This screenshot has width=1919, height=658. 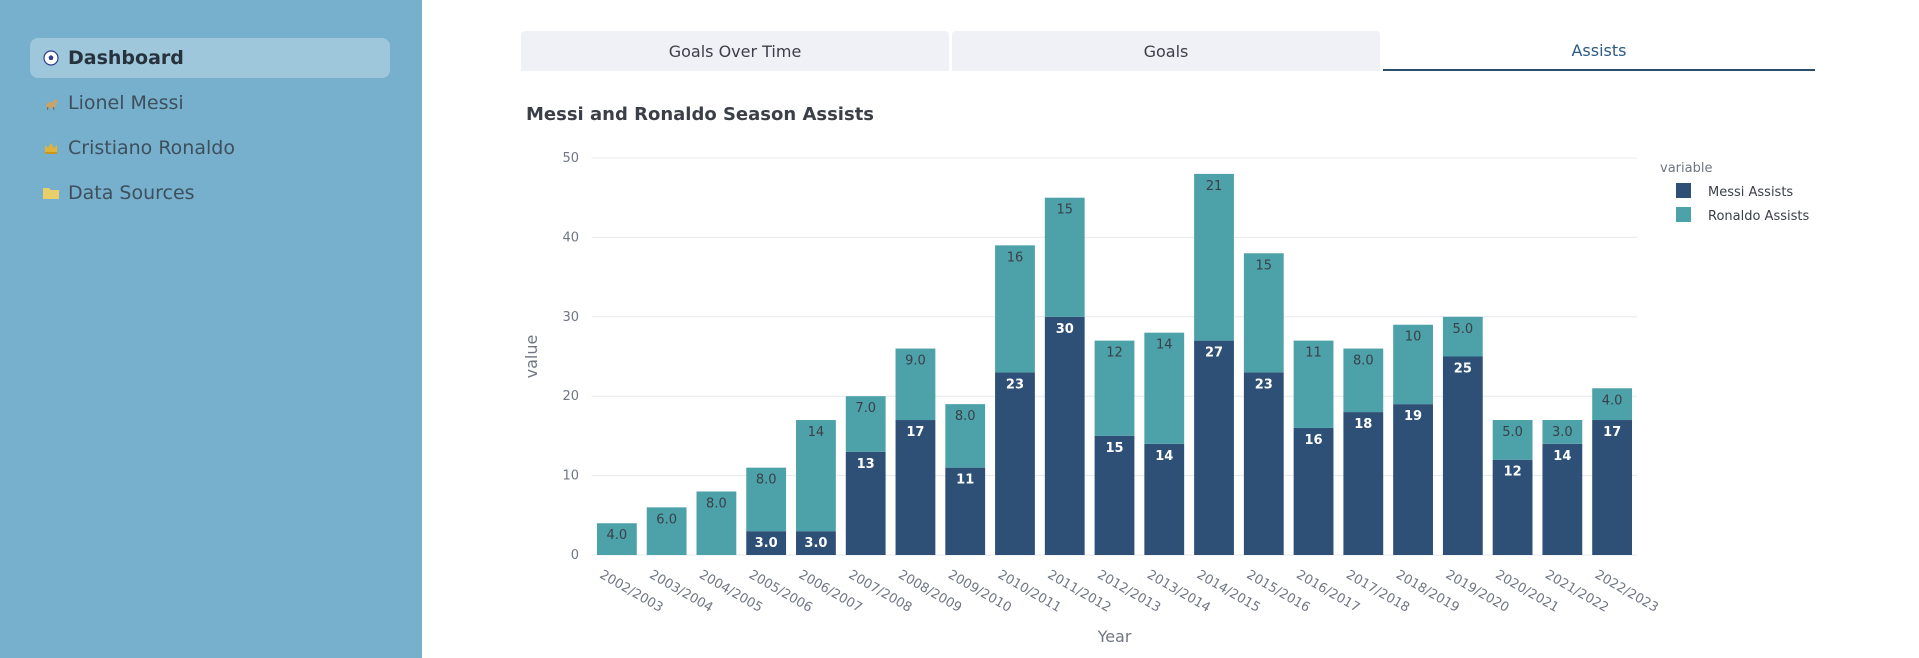 What do you see at coordinates (51, 193) in the screenshot?
I see `folder-icon` at bounding box center [51, 193].